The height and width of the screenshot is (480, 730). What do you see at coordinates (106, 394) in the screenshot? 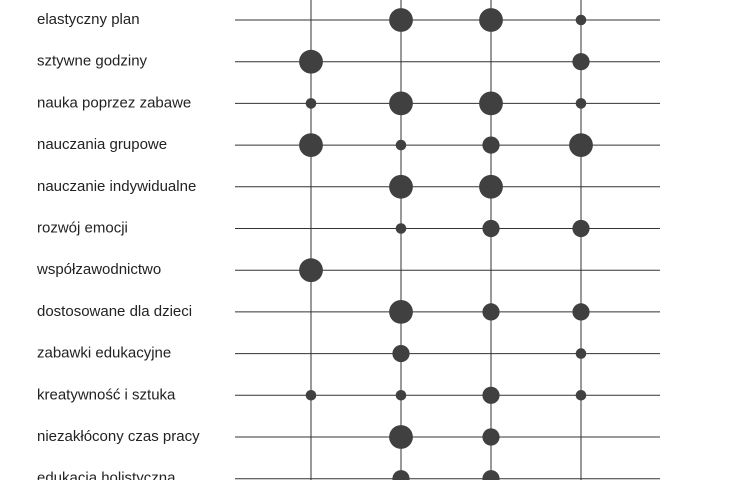
I see `row-label: kreatywność i sztuka` at bounding box center [106, 394].